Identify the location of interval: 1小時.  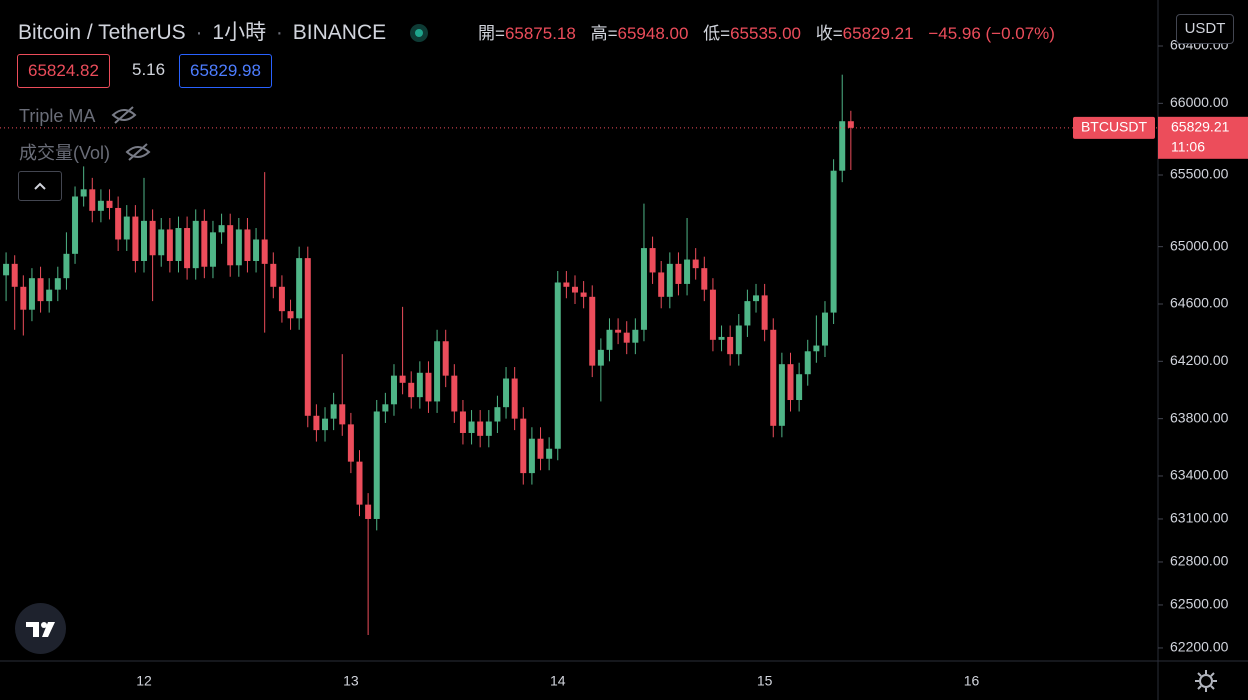
(239, 32).